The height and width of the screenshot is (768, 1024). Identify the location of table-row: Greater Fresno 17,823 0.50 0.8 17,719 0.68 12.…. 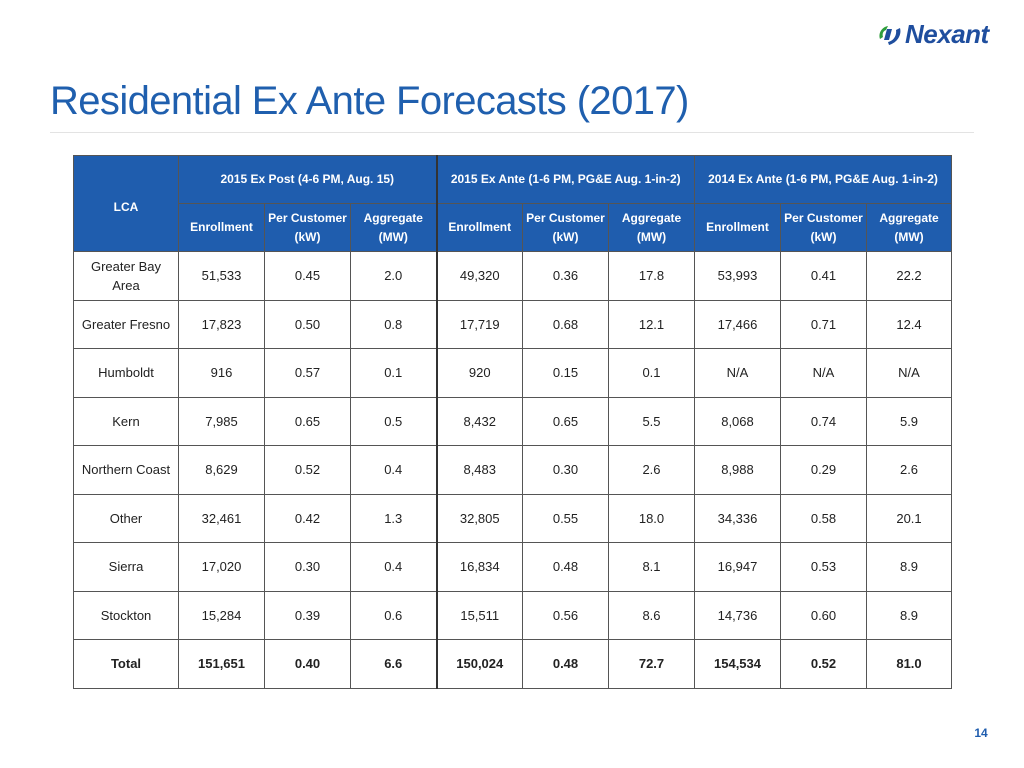
(513, 324).